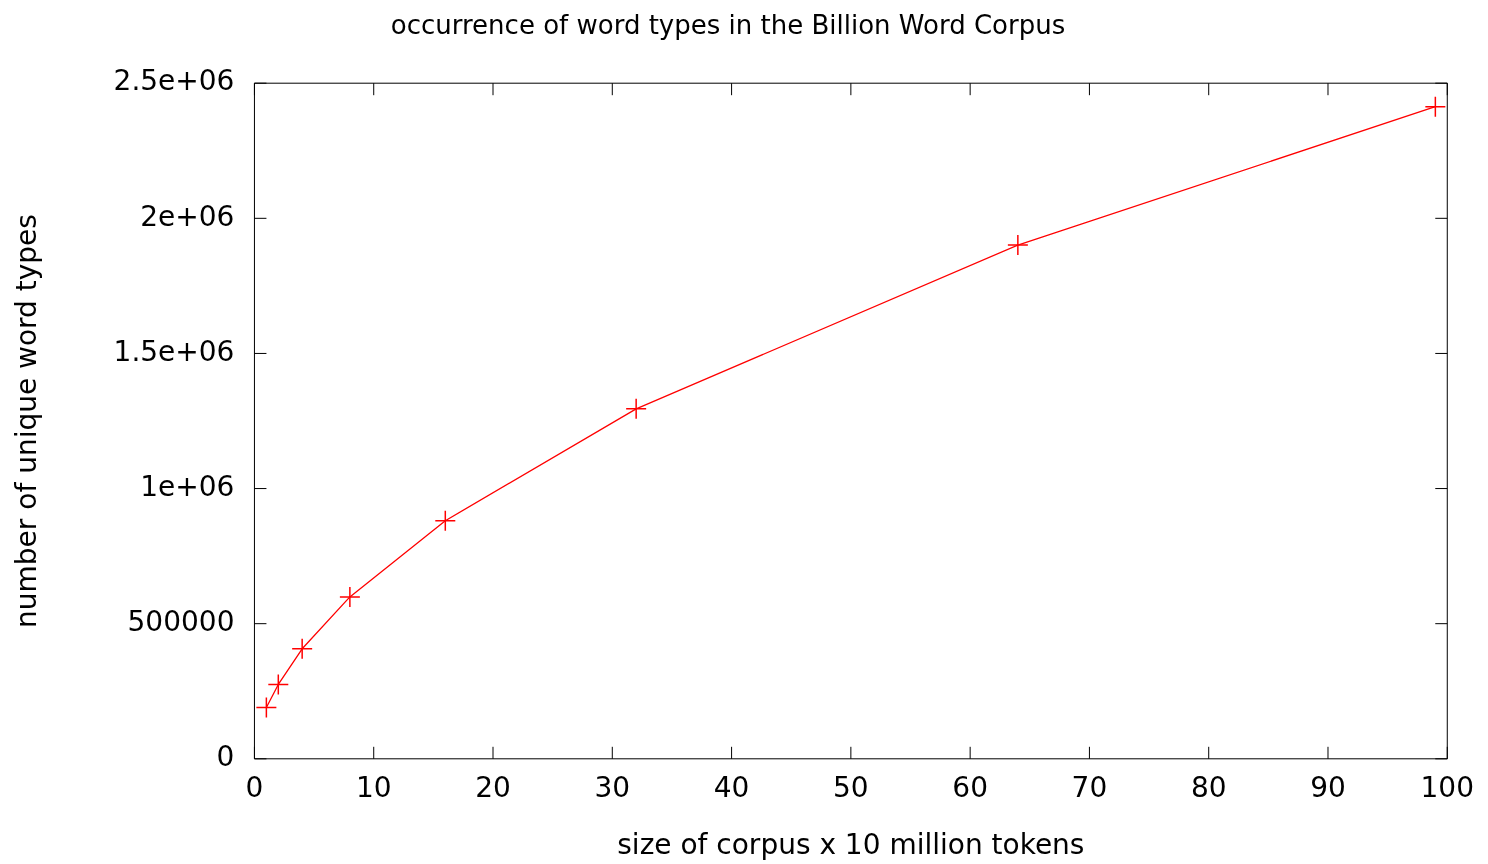  I want to click on x-tick-label: 90, so click(1328, 787).